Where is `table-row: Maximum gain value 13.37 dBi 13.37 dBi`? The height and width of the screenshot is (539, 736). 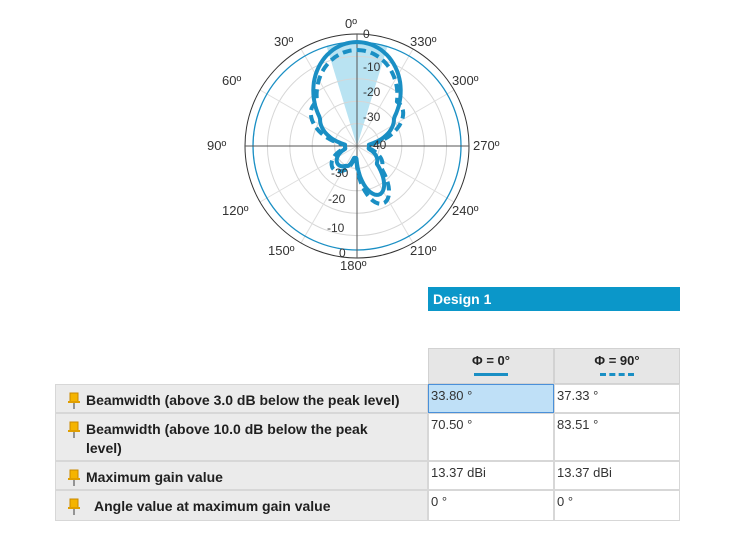 table-row: Maximum gain value 13.37 dBi 13.37 dBi is located at coordinates (367, 475).